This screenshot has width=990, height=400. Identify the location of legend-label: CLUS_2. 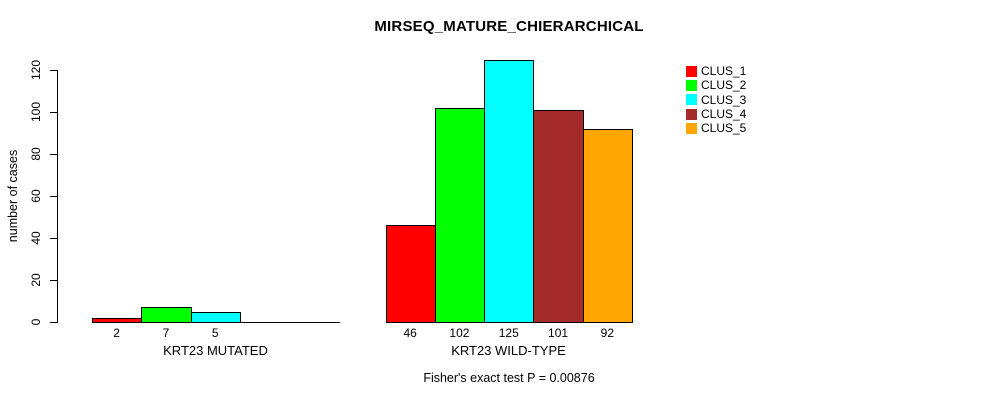
(724, 85).